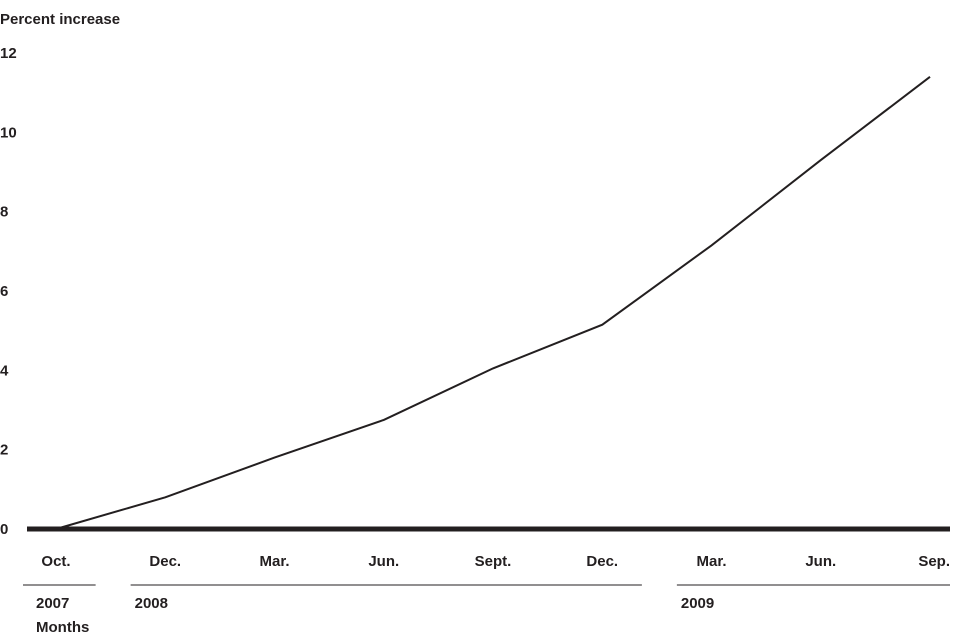  I want to click on x-tick-label: Sept., so click(493, 561).